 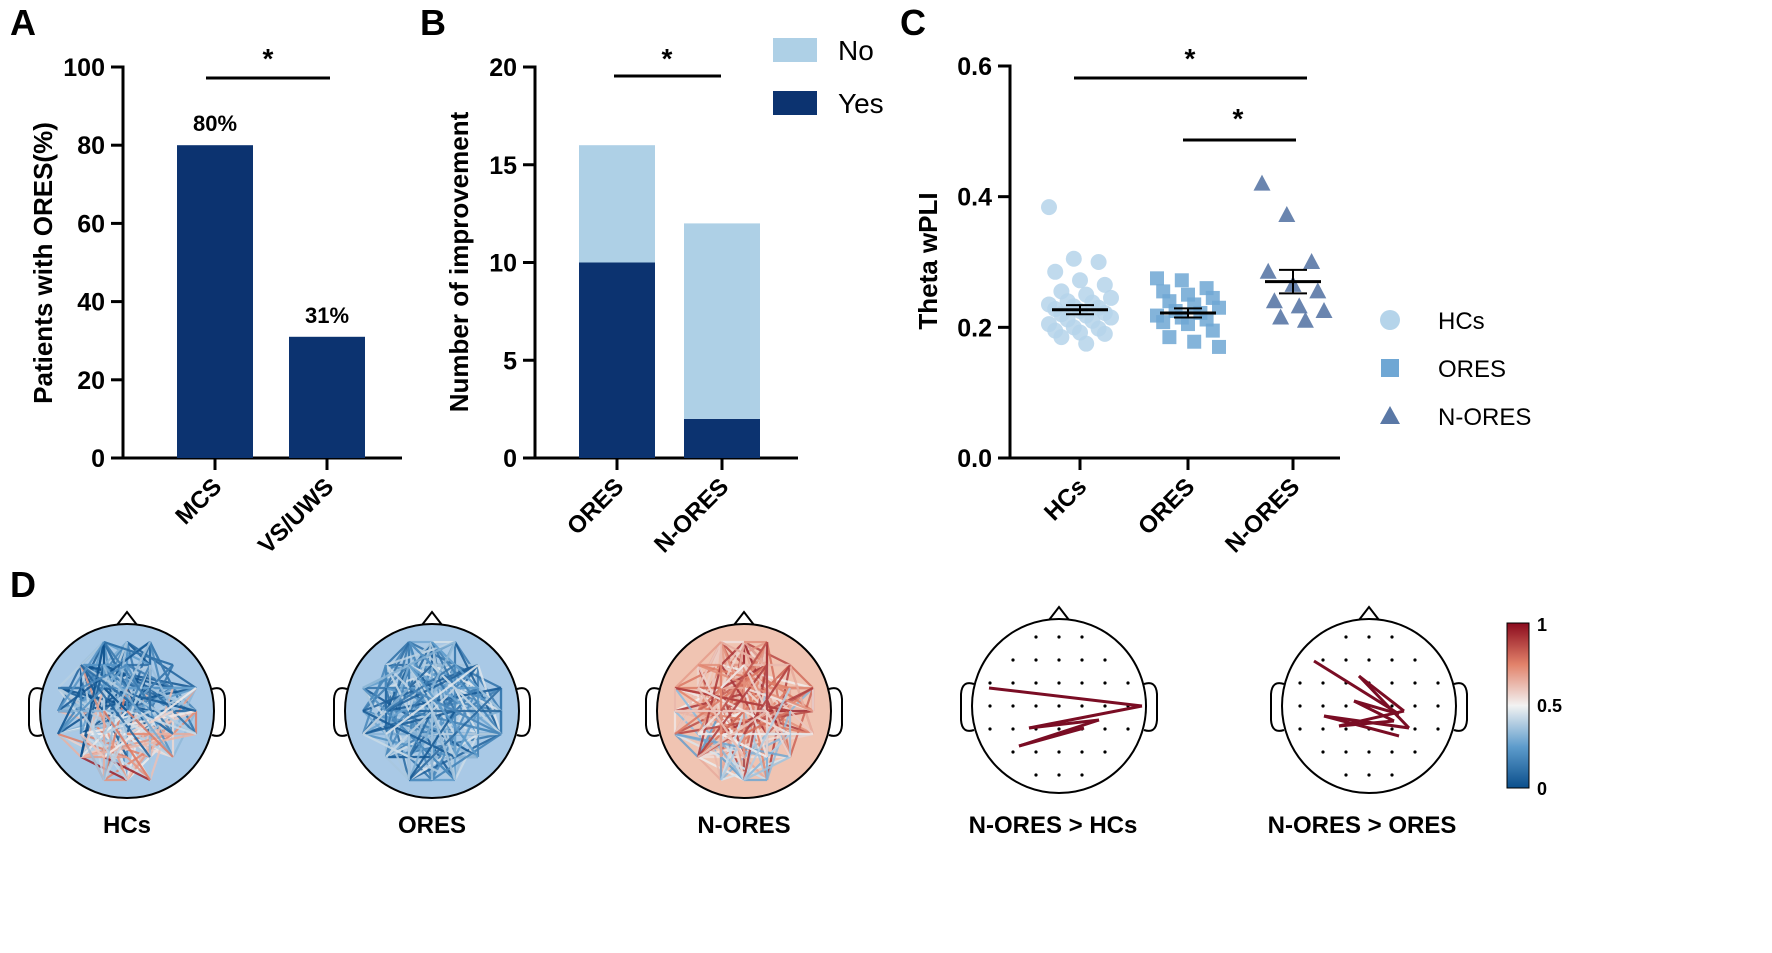 I want to click on topomap-title-ores: ORES, so click(x=432, y=825).